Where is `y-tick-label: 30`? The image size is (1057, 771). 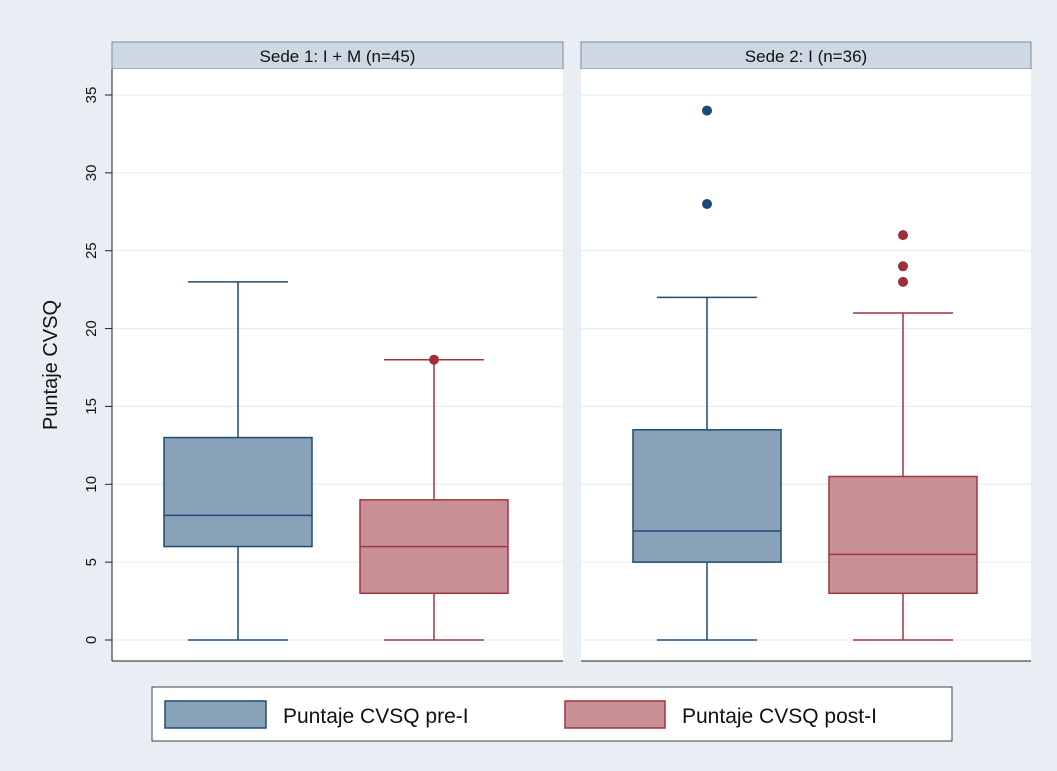 y-tick-label: 30 is located at coordinates (91, 173).